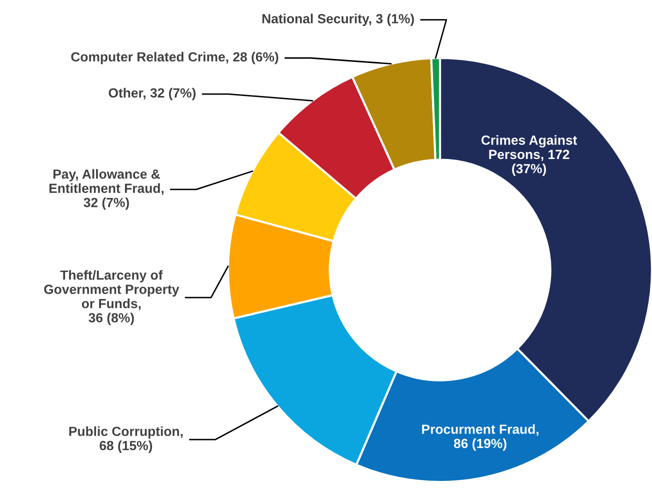 This screenshot has width=652, height=491. What do you see at coordinates (480, 437) in the screenshot?
I see `slice-label: Procurment Fraud, 86 (19%)` at bounding box center [480, 437].